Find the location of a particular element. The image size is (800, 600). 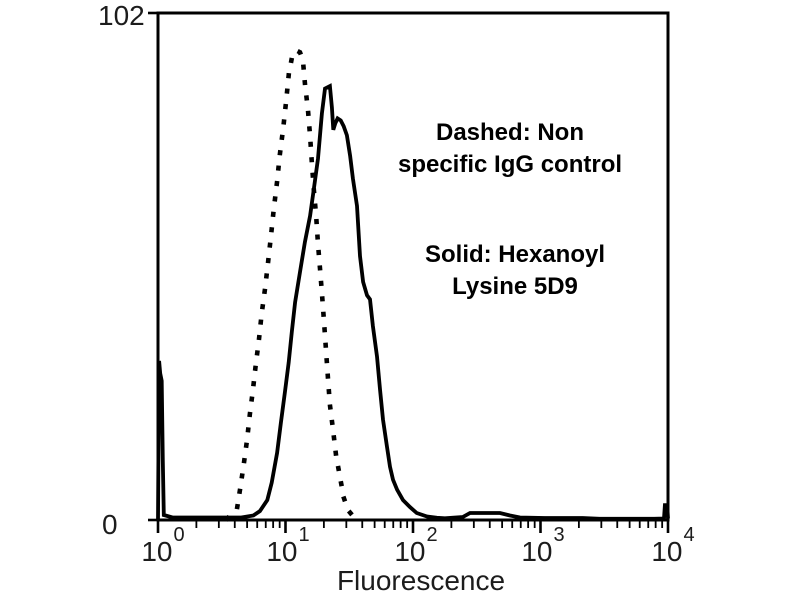

x-tick-label-10e4: 10⁴ is located at coordinates (672, 546).